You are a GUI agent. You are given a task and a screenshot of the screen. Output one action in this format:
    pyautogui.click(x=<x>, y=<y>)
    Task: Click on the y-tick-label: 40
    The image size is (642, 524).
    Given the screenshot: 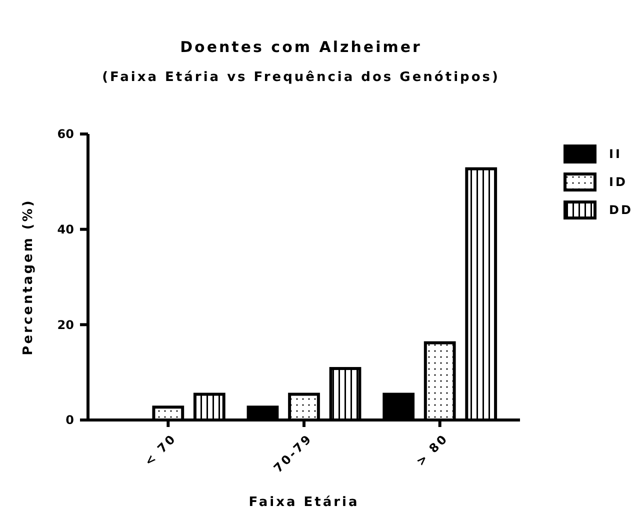 What is the action you would take?
    pyautogui.click(x=65, y=229)
    